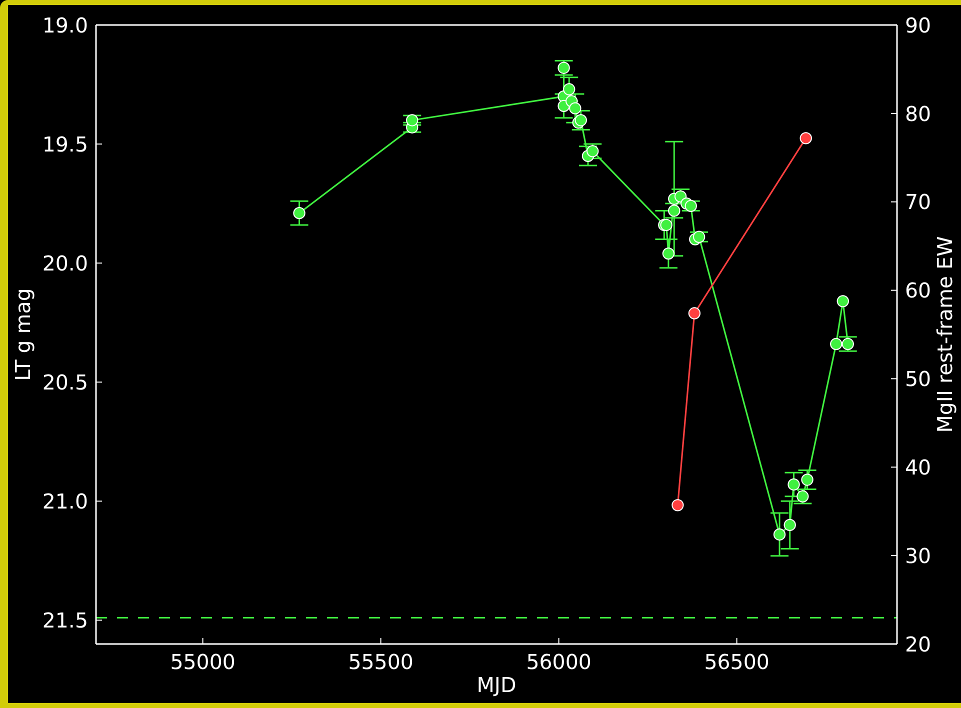  What do you see at coordinates (559, 662) in the screenshot?
I see `x-tick-label: 56000` at bounding box center [559, 662].